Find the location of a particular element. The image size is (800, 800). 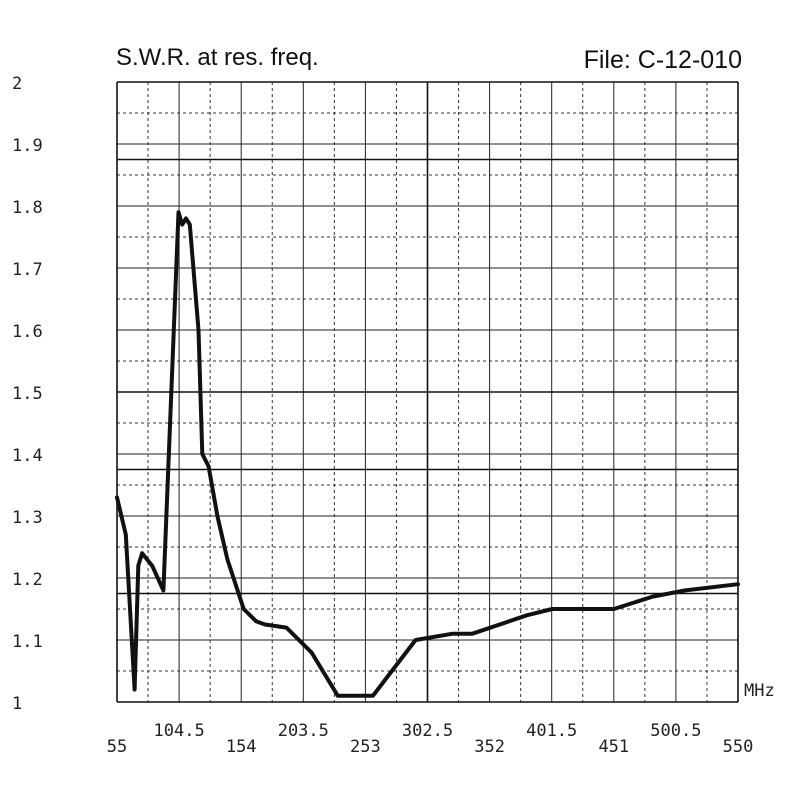

y-tick-label: 1.8 is located at coordinates (27, 208).